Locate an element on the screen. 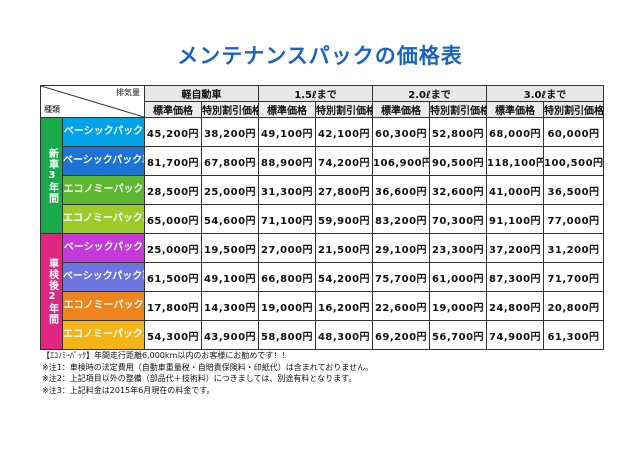 Image resolution: width=640 pixels, height=452 pixels. standard-price-cell: 36,600円 is located at coordinates (401, 190).